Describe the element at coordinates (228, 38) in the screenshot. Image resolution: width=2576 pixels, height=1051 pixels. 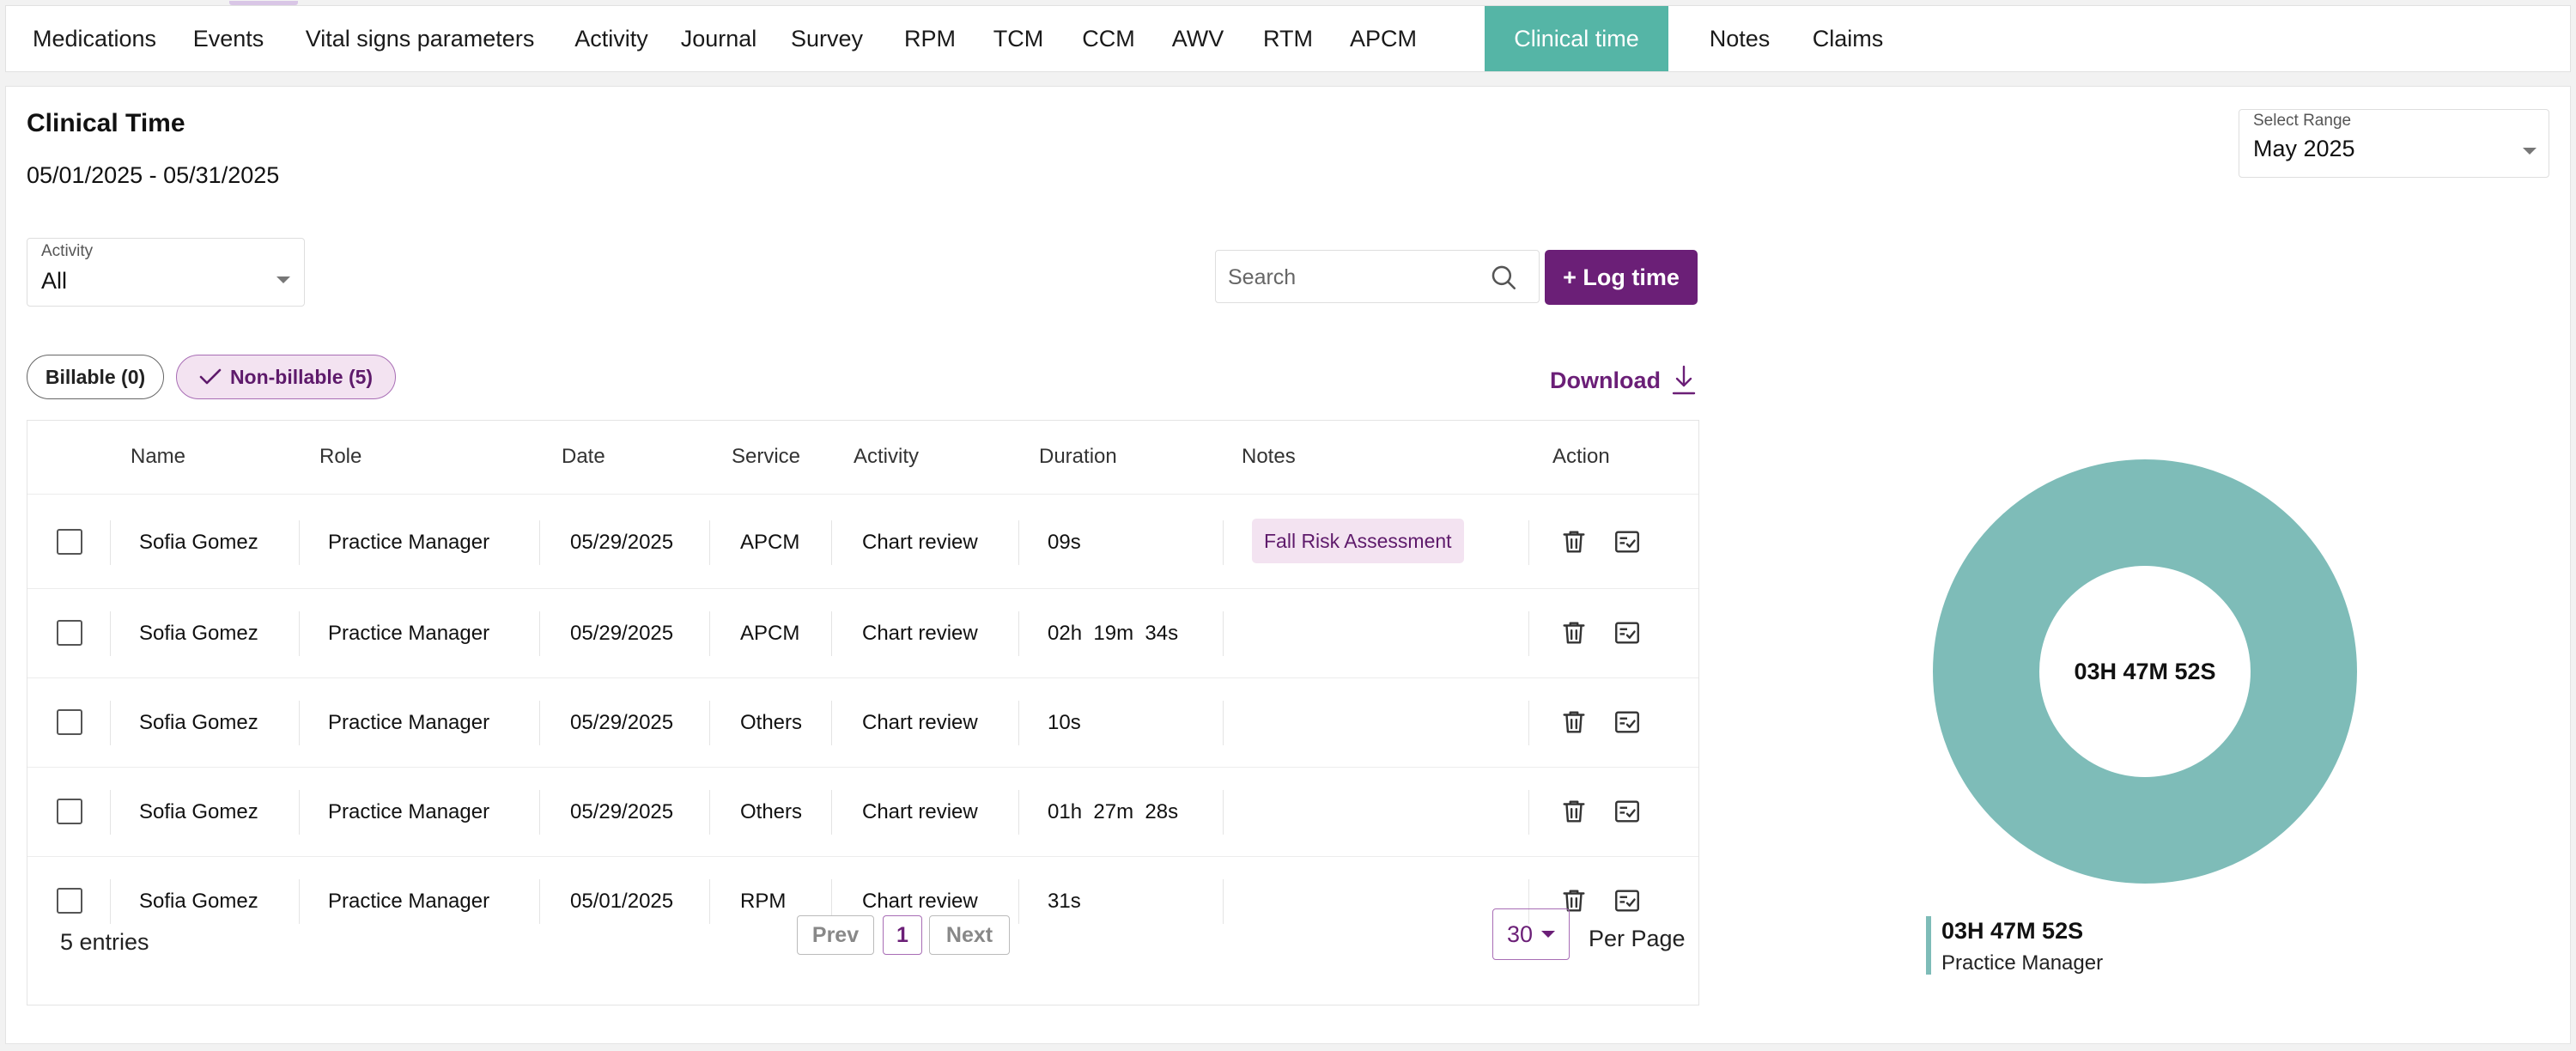
I see `tab-events: Events` at that location.